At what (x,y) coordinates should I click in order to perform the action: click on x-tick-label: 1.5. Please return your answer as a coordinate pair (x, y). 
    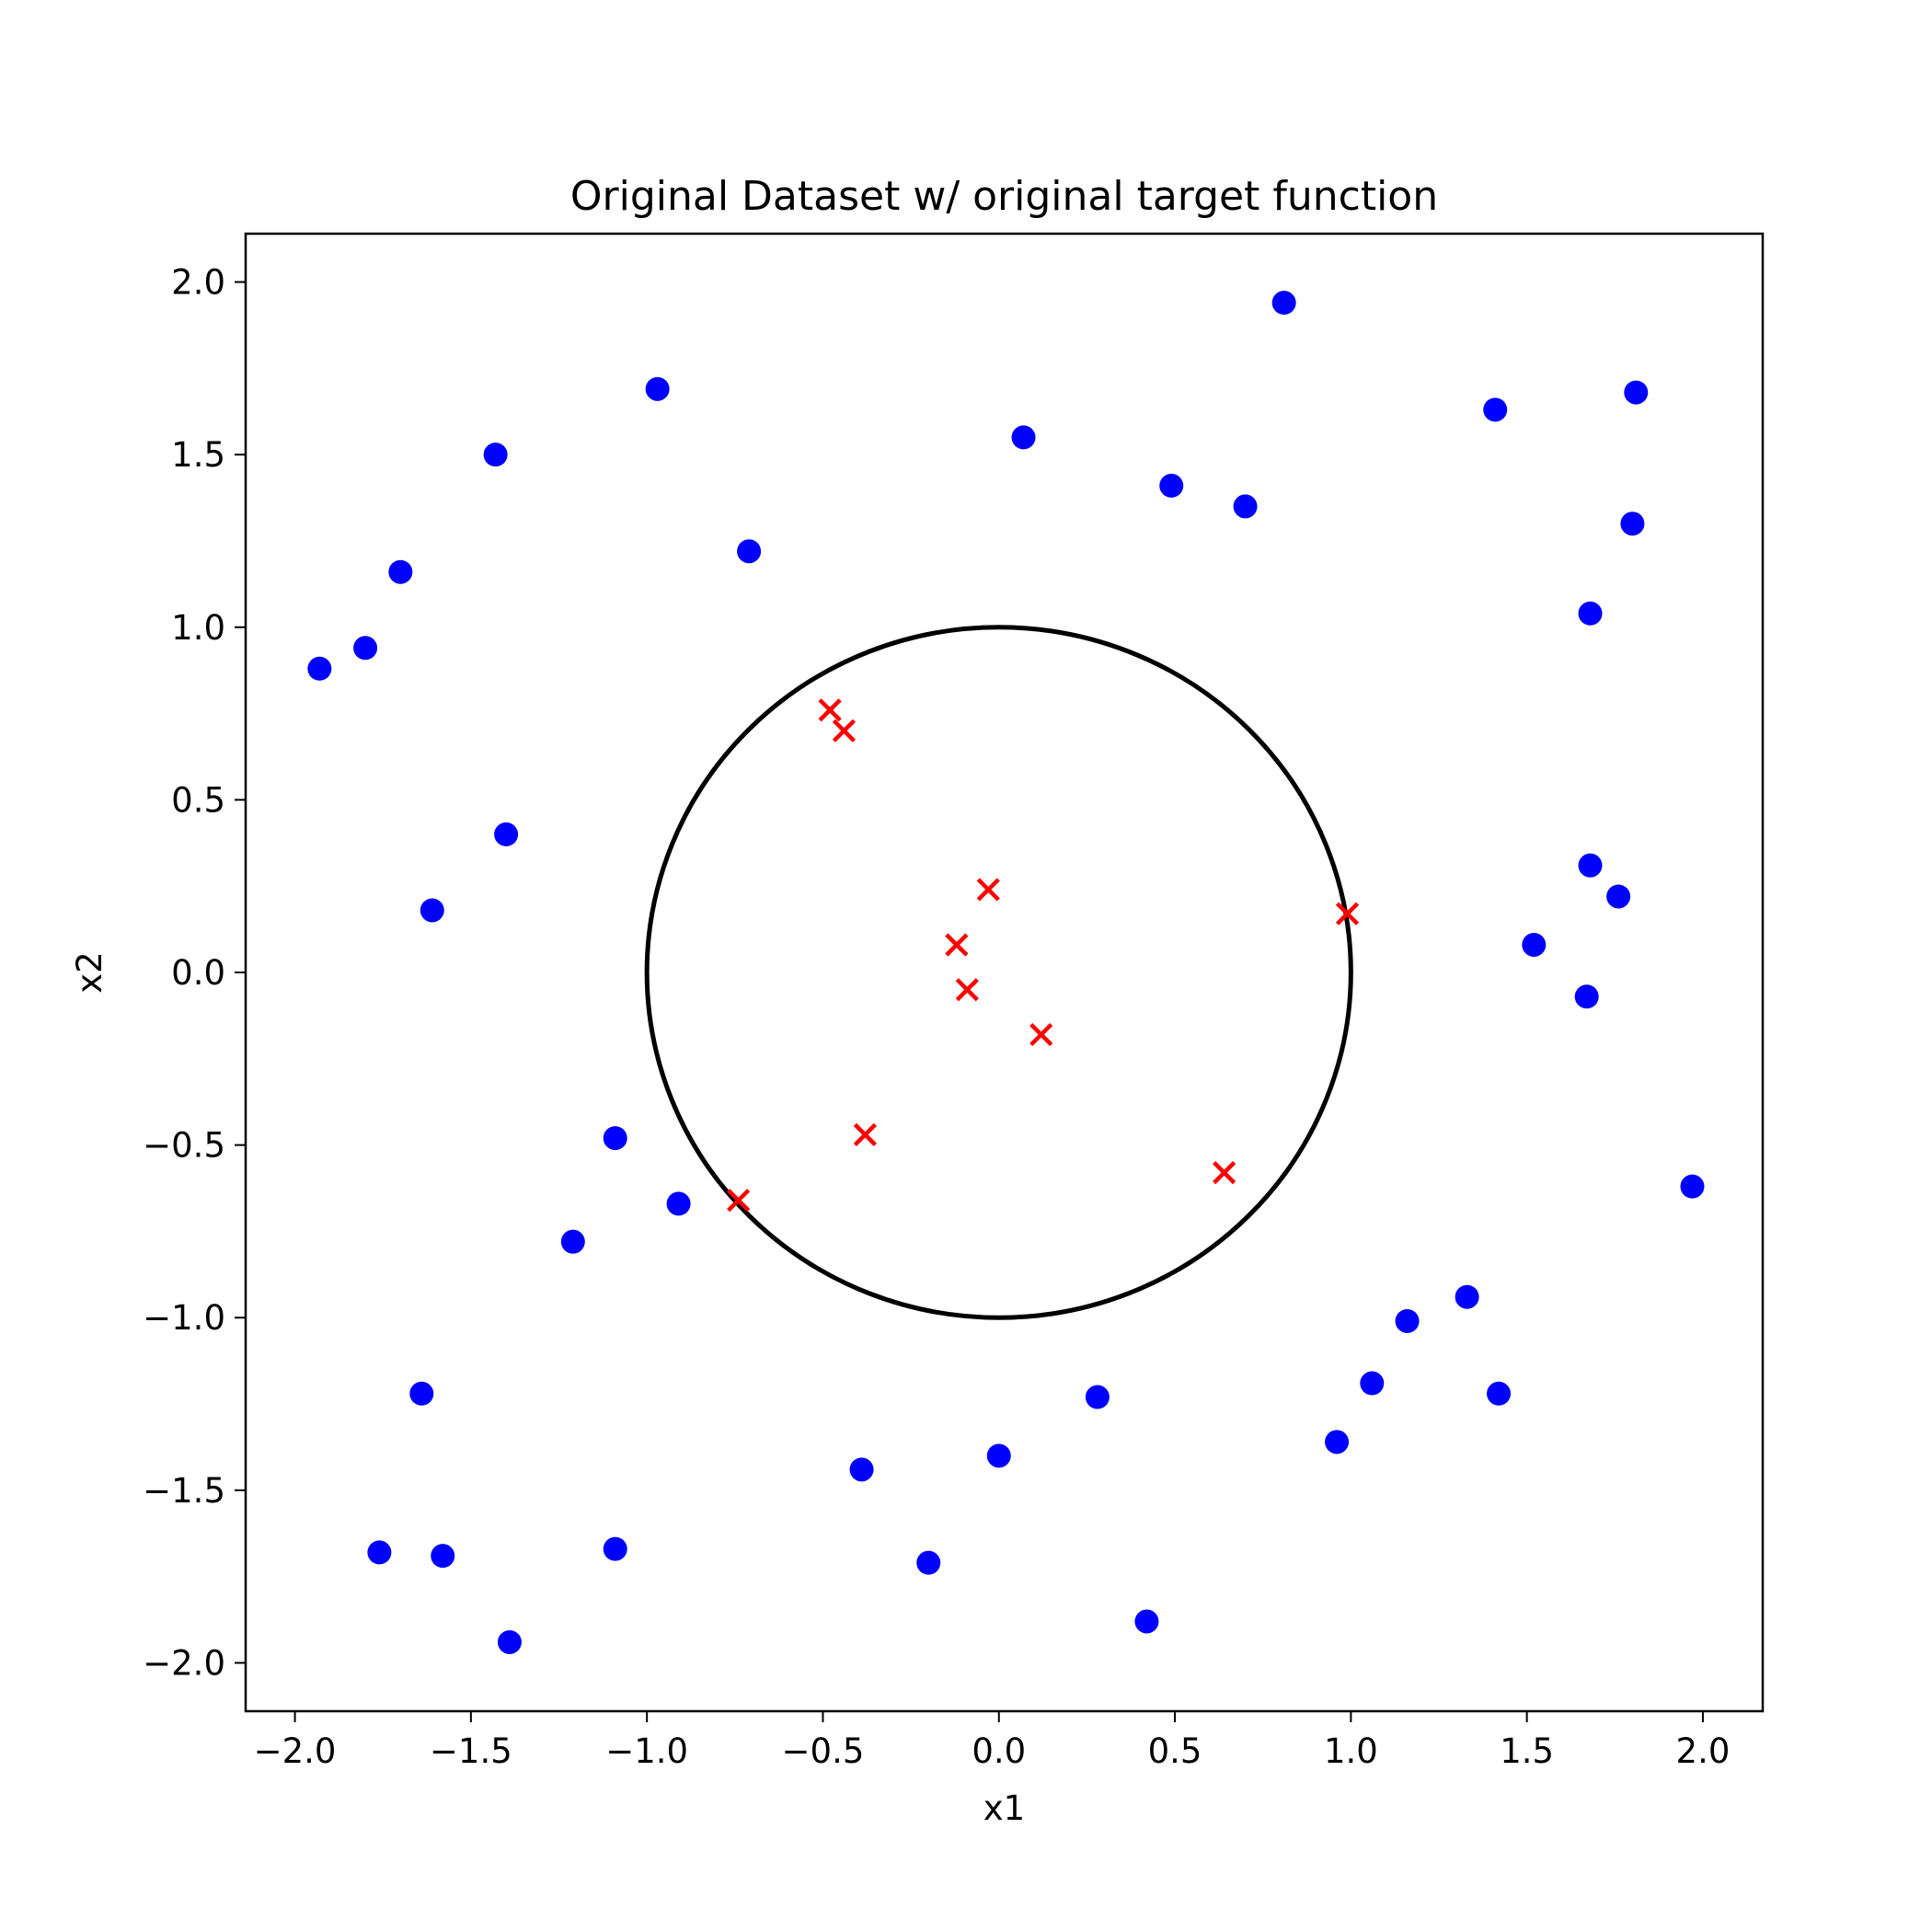
    Looking at the image, I should click on (1527, 1751).